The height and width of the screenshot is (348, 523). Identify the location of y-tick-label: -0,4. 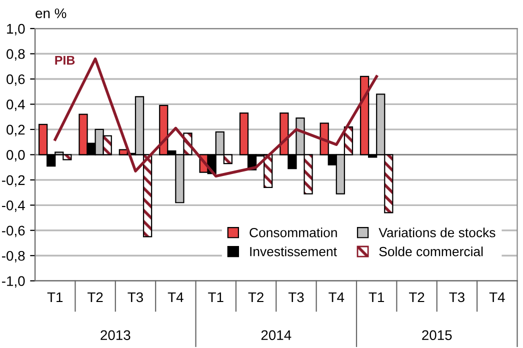
(13, 206).